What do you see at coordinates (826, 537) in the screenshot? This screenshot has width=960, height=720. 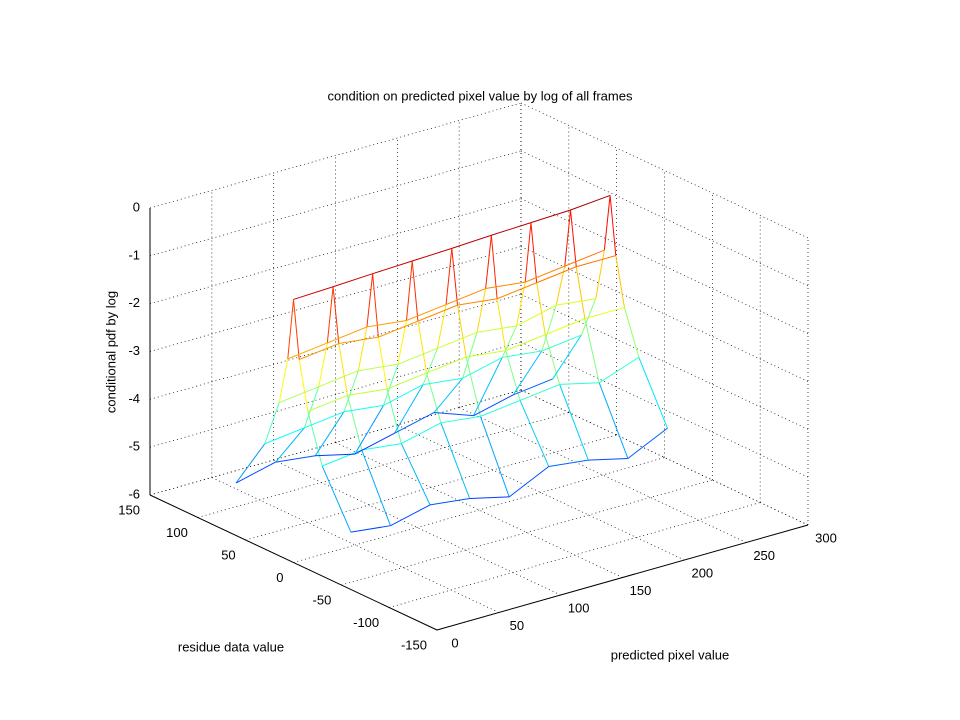 I see `x-tick-label: 300` at bounding box center [826, 537].